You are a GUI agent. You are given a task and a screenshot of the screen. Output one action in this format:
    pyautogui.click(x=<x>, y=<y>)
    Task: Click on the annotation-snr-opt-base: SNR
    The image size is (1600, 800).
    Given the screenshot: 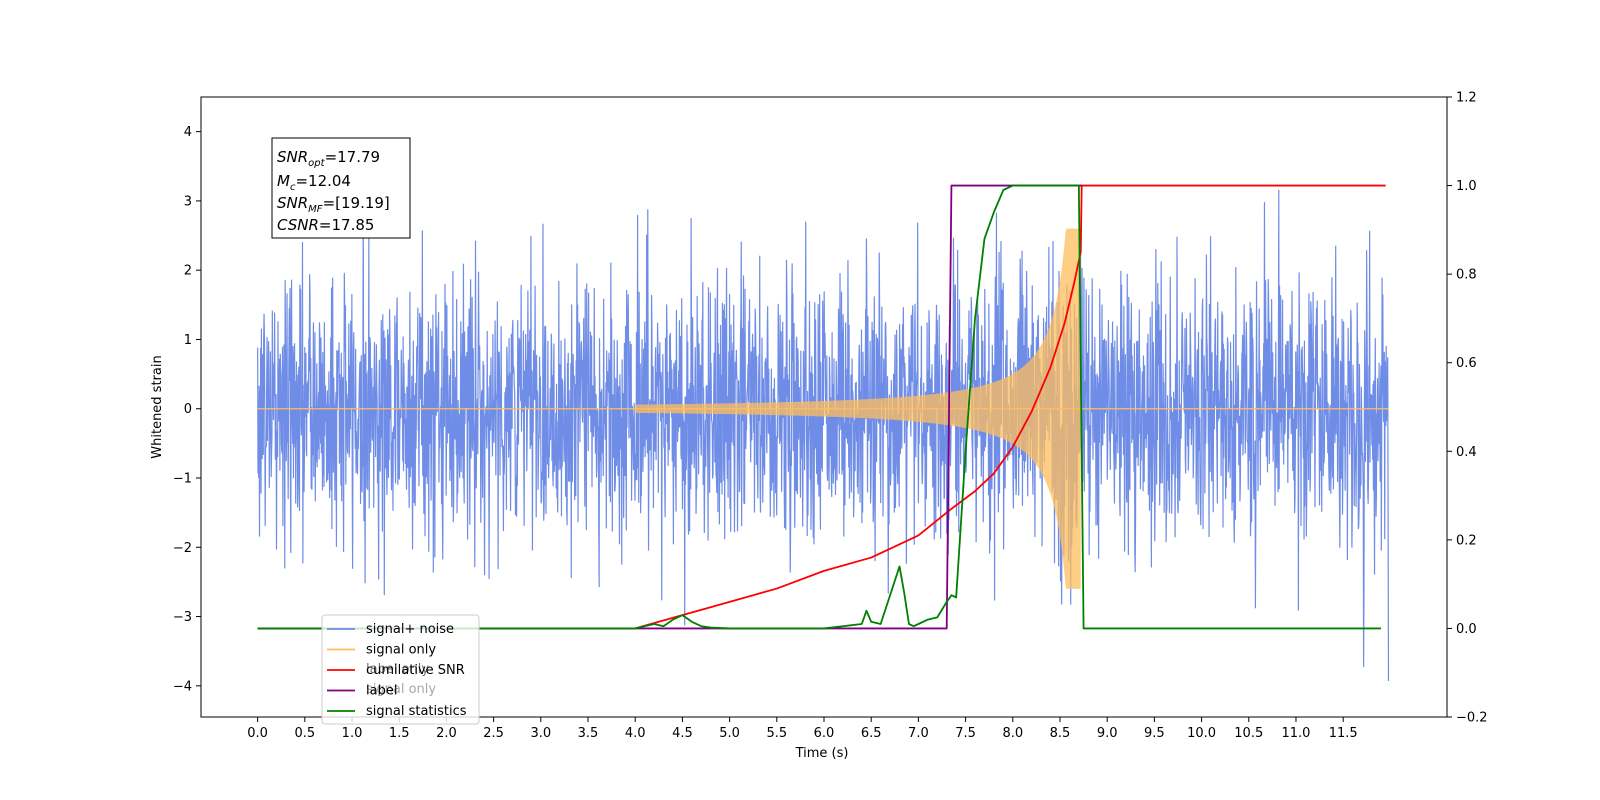 What is the action you would take?
    pyautogui.click(x=292, y=157)
    